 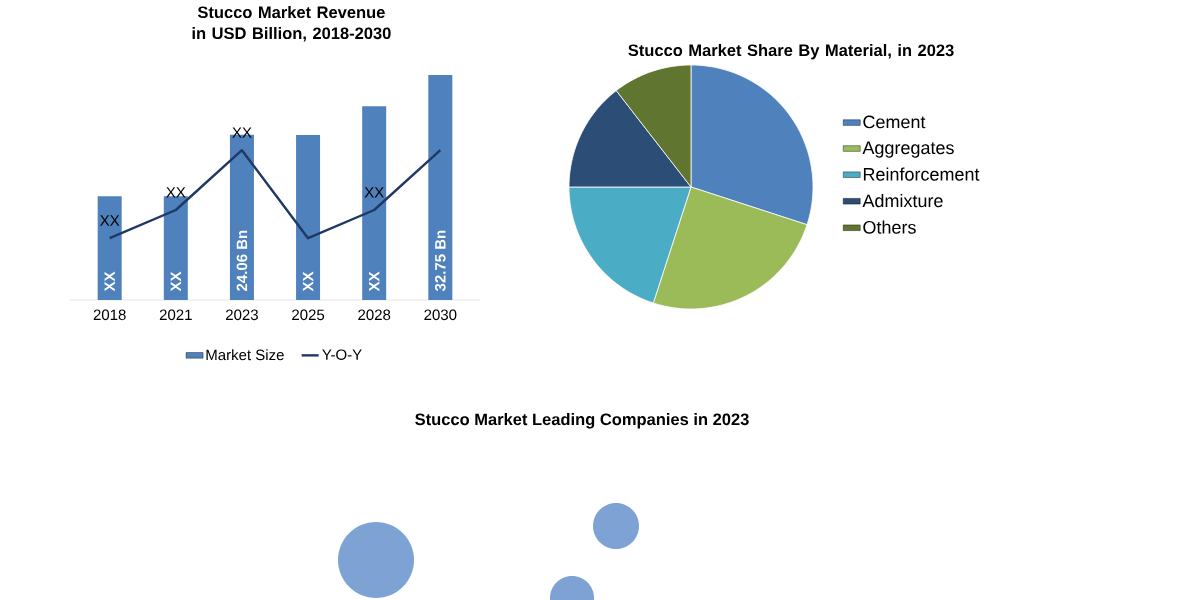 What do you see at coordinates (908, 149) in the screenshot?
I see `legend-label: Aggregates` at bounding box center [908, 149].